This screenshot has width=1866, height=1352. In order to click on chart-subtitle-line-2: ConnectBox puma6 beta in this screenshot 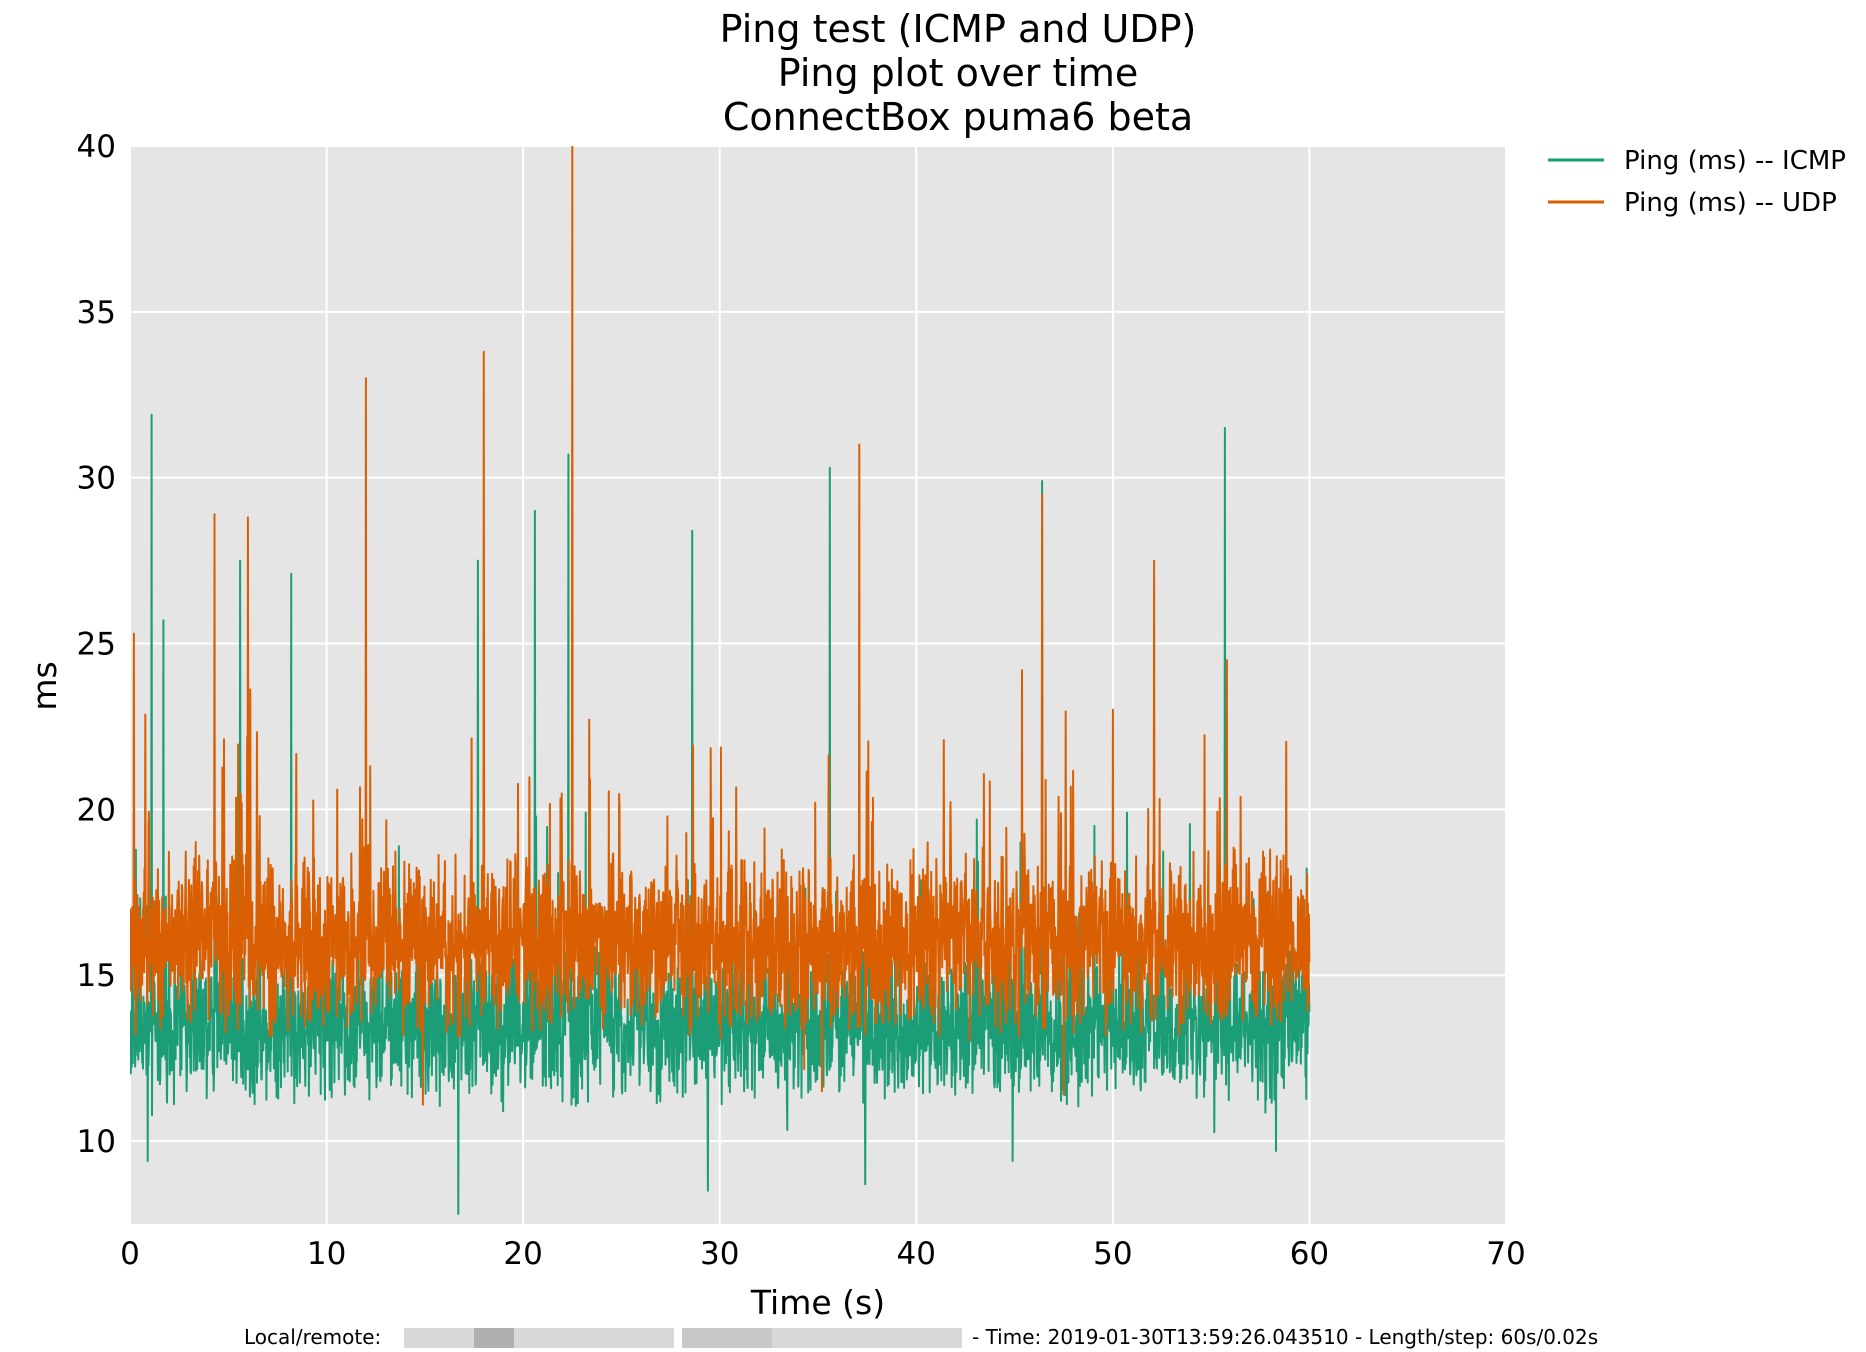, I will do `click(958, 117)`.